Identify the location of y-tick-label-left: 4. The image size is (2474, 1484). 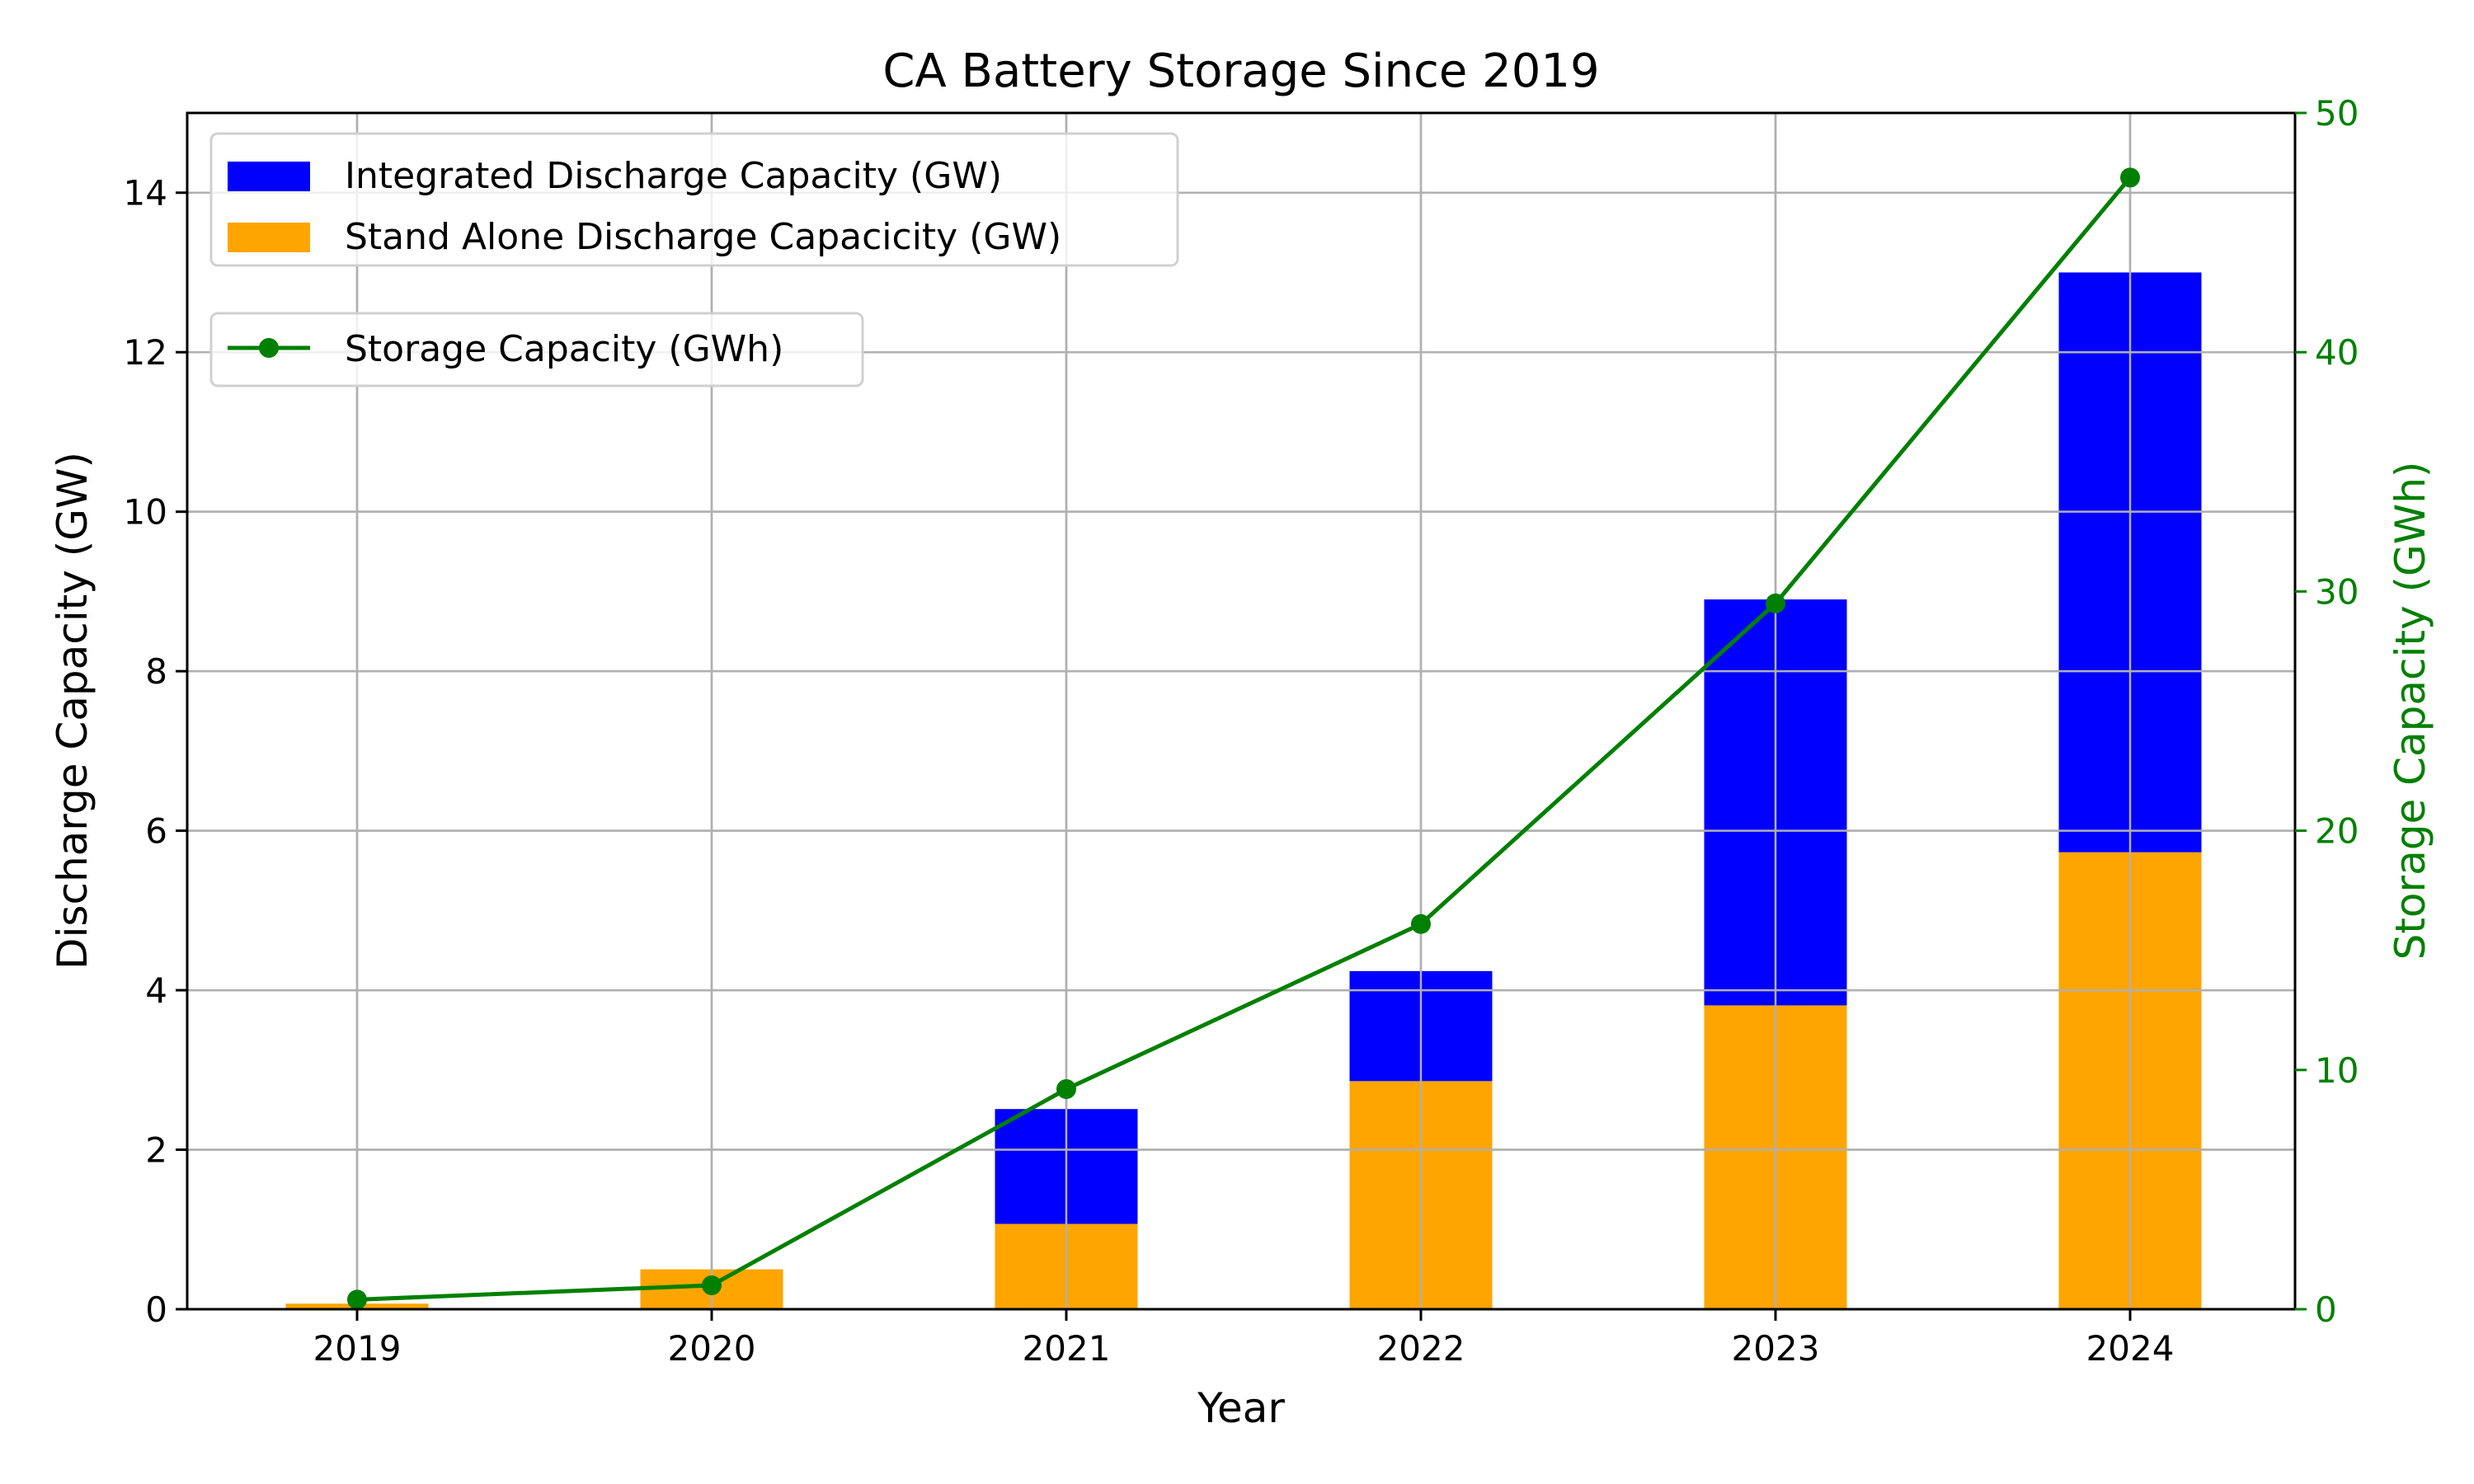
(156, 991).